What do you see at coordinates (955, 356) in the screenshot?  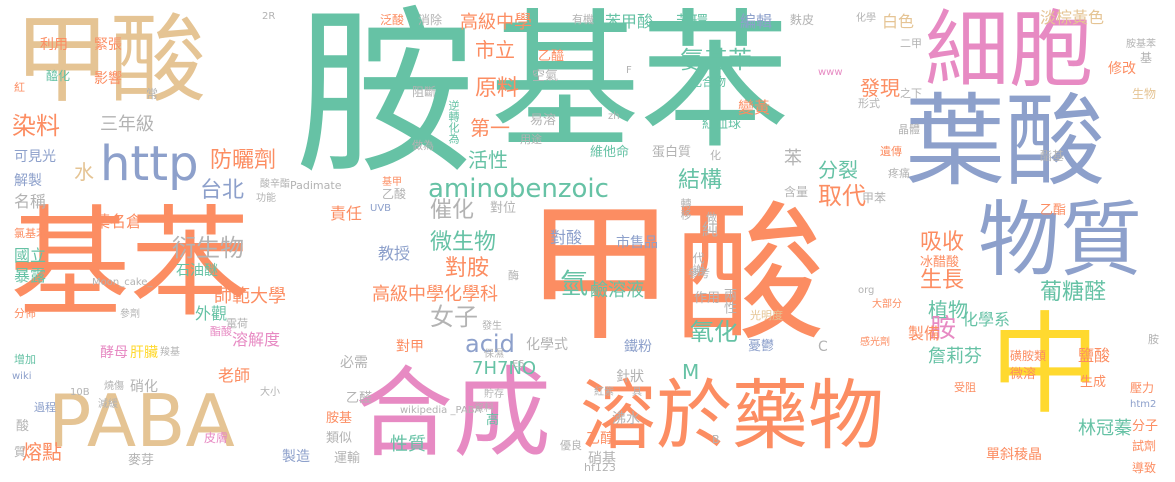 I see `word: 詹莉芬` at bounding box center [955, 356].